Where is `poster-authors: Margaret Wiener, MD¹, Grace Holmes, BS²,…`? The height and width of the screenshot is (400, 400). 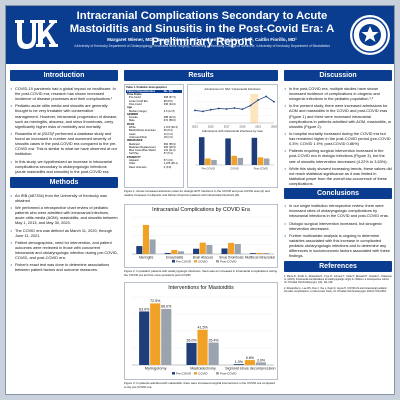
poster-authors: Margaret Wiener, MD¹, Grace Holmes, BS²,… is located at coordinates (202, 39).